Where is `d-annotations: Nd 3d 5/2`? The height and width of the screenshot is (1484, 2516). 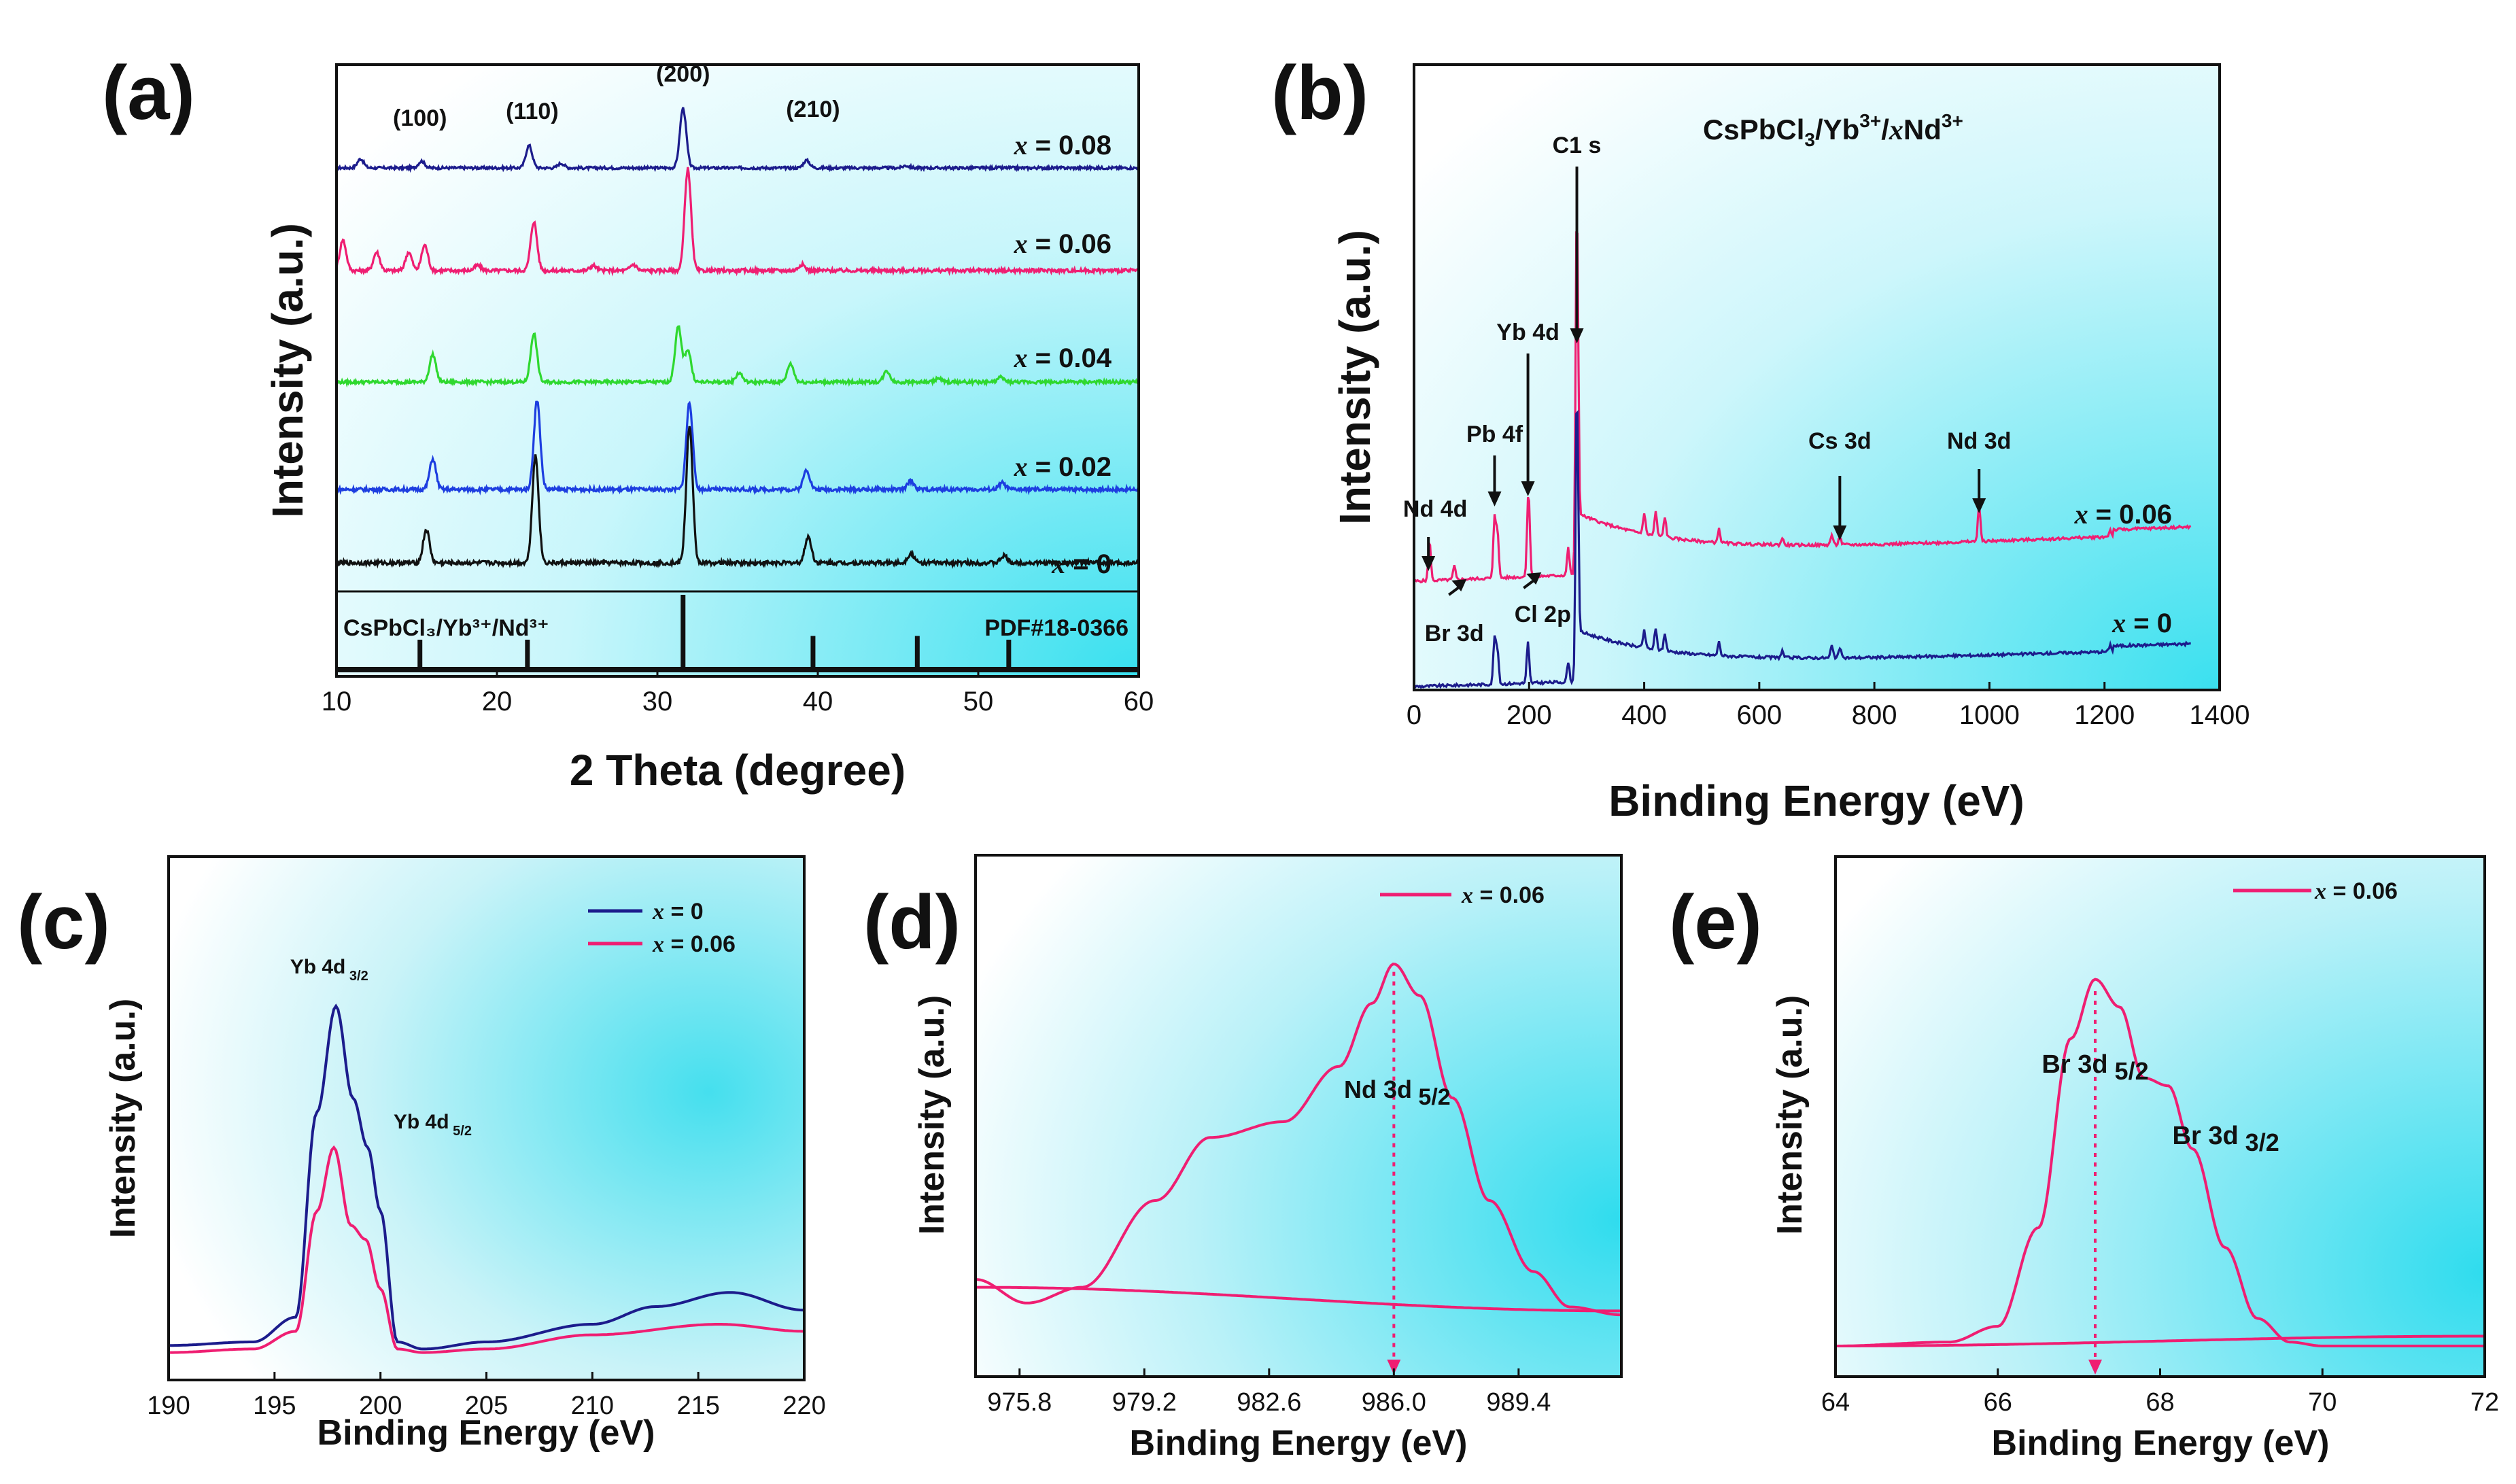
d-annotations: Nd 3d 5/2 is located at coordinates (1397, 1173).